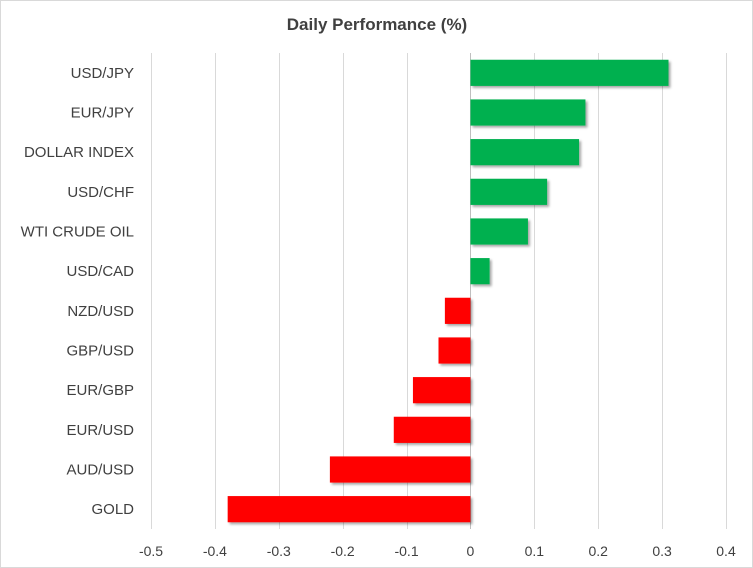 Image resolution: width=753 pixels, height=568 pixels. I want to click on category-label: USD/CAD, so click(100, 271).